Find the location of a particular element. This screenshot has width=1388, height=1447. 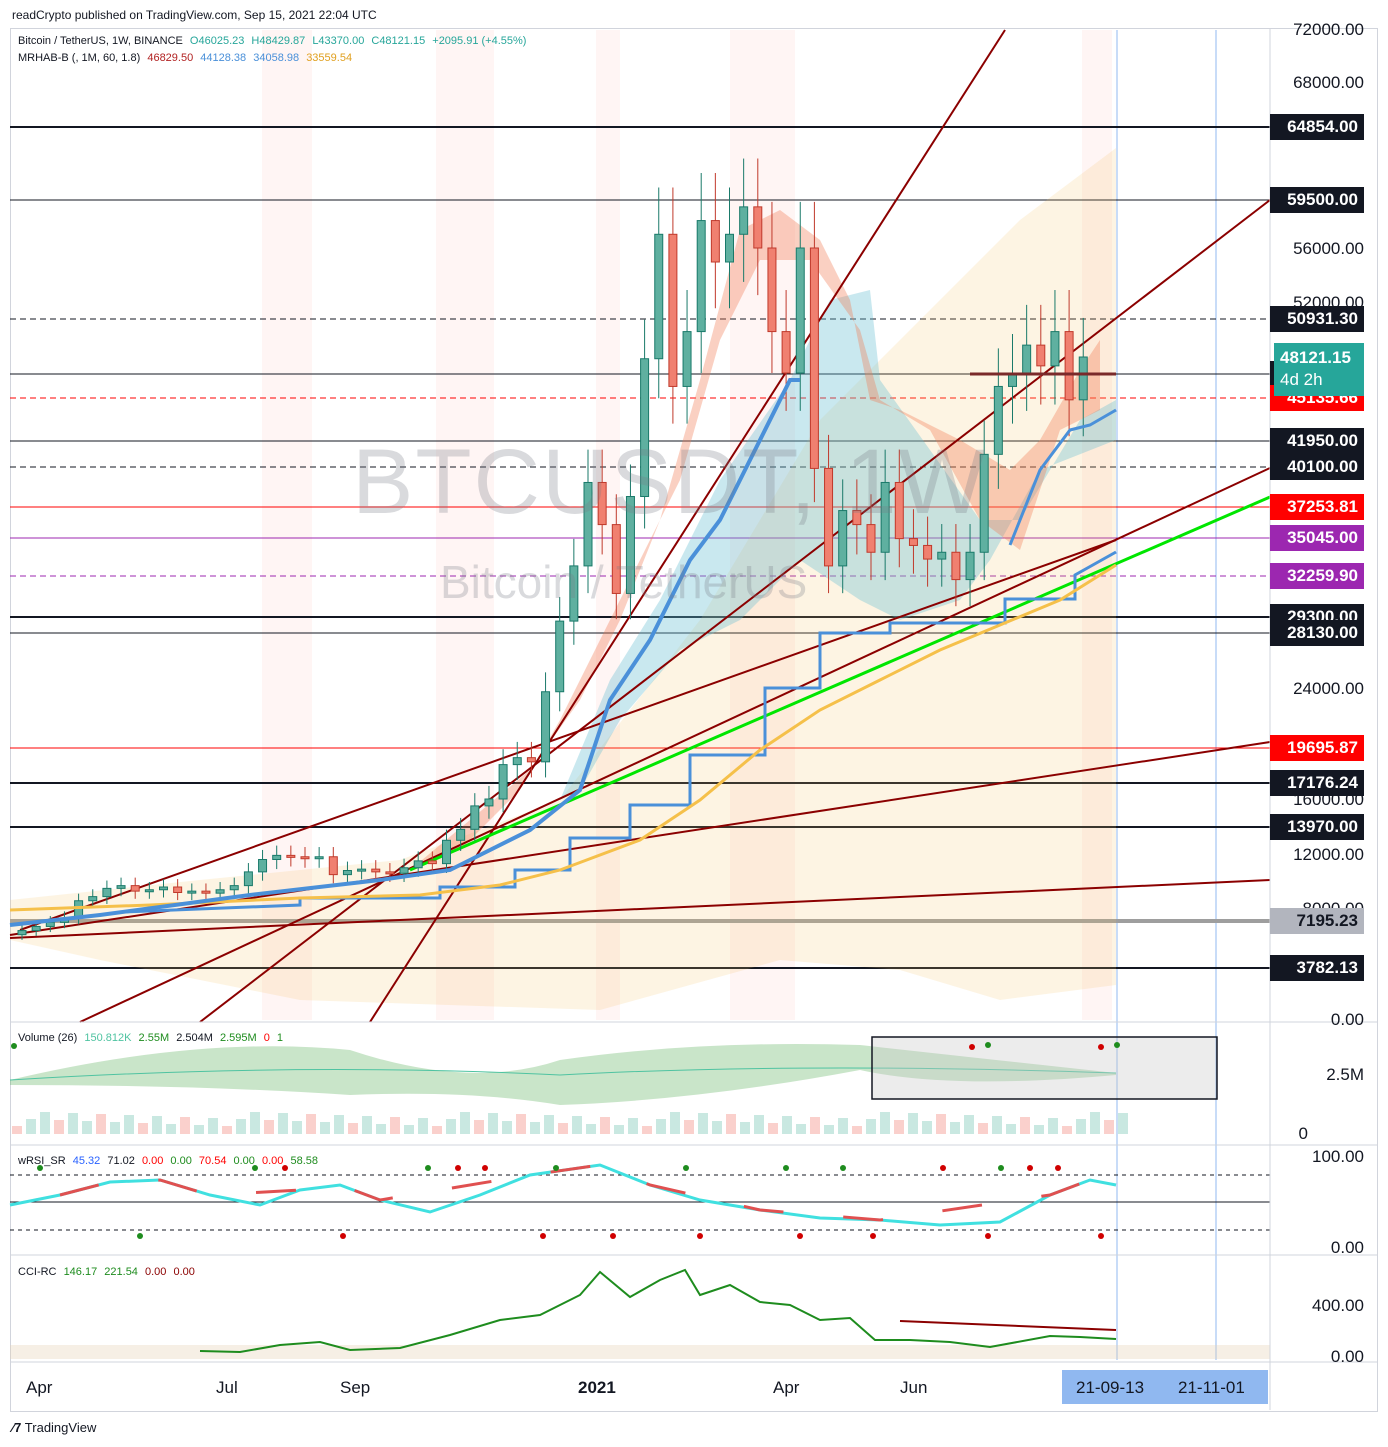

price-level-label: 7195.23 is located at coordinates (1317, 921).